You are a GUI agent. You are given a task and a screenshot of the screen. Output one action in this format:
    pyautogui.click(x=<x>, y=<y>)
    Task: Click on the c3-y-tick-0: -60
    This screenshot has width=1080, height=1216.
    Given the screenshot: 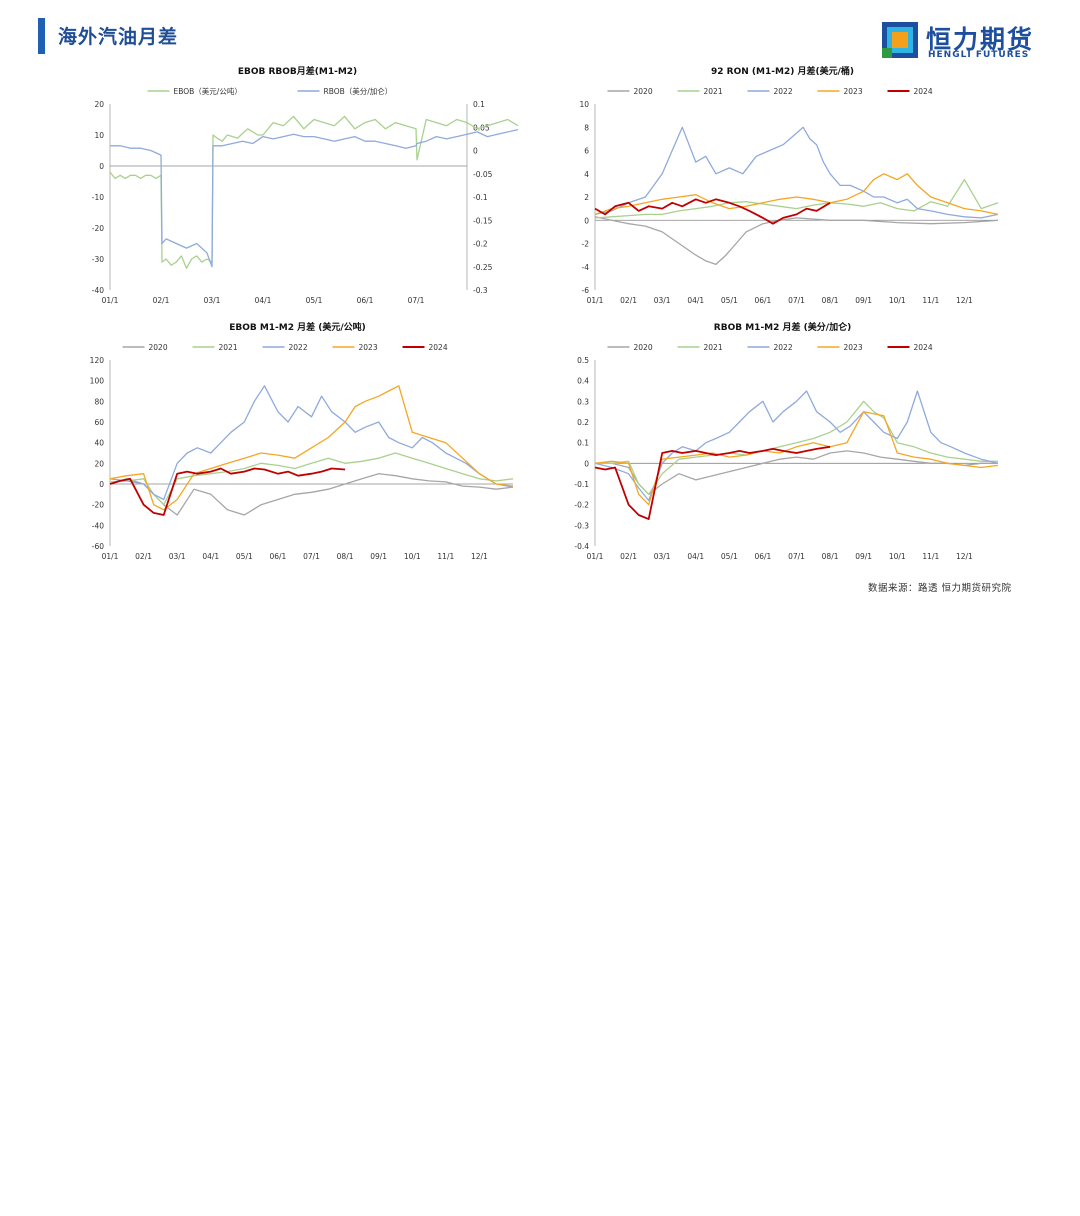 What is the action you would take?
    pyautogui.click(x=98, y=546)
    